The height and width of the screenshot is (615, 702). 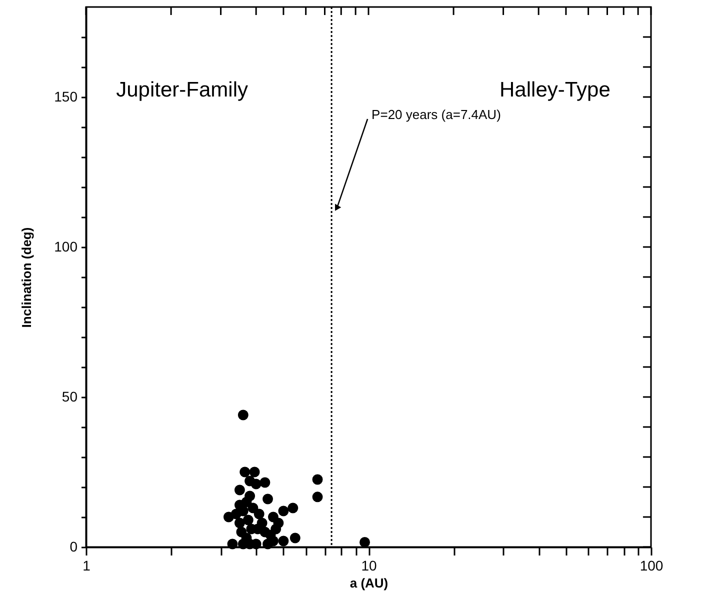 I want to click on y-tick-label: 50, so click(x=70, y=396).